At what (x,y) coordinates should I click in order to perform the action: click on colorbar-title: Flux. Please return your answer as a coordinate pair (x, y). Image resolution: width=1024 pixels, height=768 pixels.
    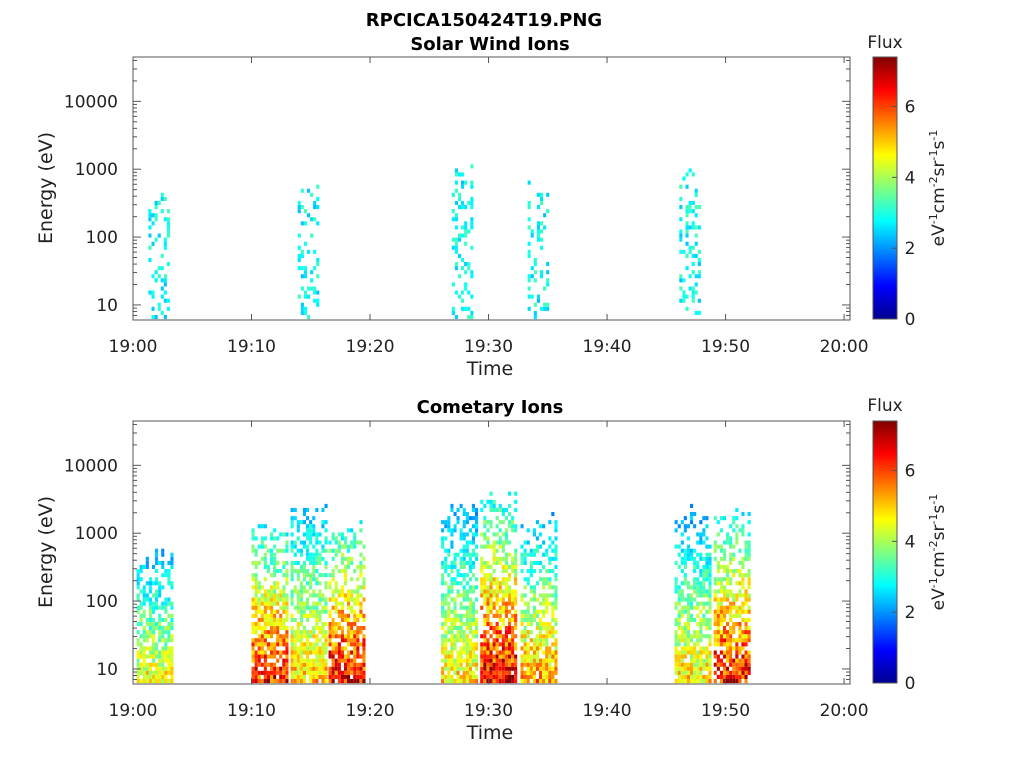
    Looking at the image, I should click on (884, 43).